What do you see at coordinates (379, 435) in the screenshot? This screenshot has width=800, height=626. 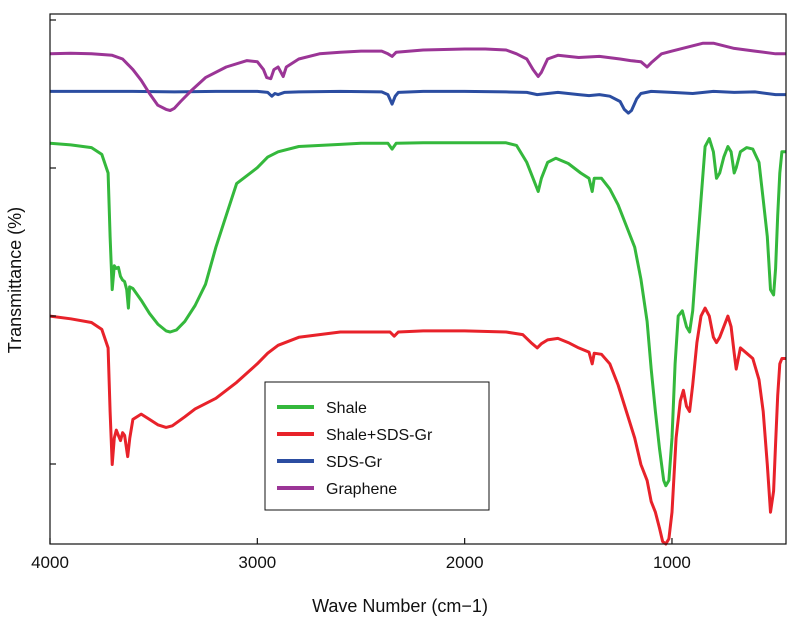 I see `legend-label: Shale+SDS-Gr` at bounding box center [379, 435].